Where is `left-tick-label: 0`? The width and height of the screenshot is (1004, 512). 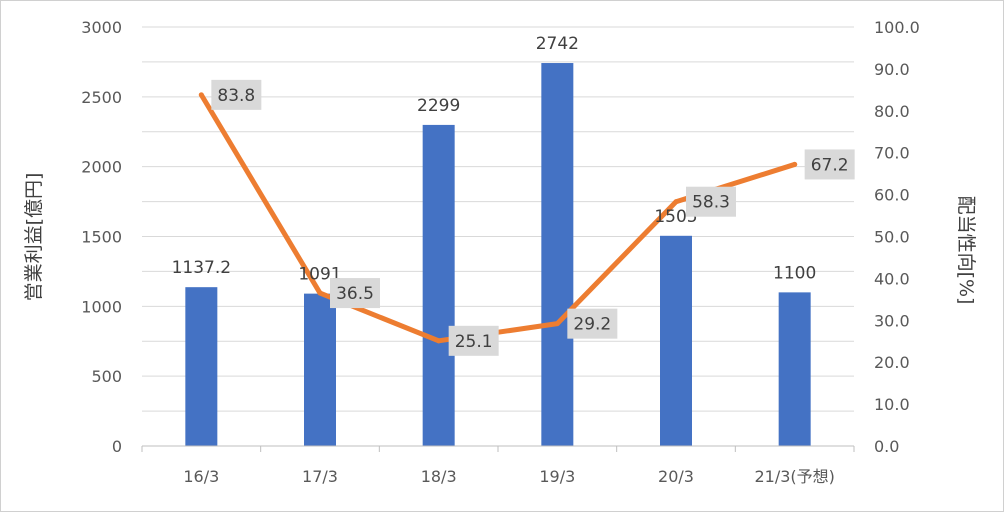 left-tick-label: 0 is located at coordinates (117, 446).